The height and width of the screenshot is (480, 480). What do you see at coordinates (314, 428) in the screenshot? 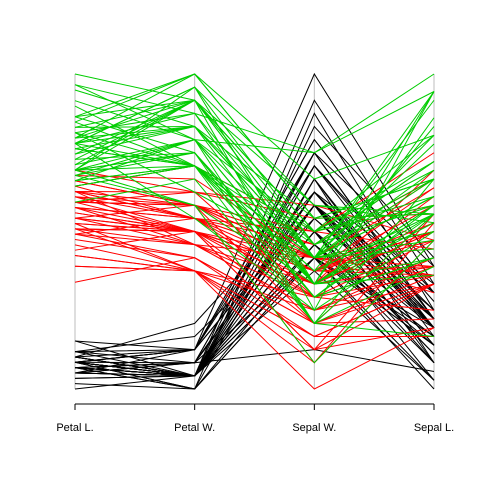
I see `axis-label: Sepal W.` at bounding box center [314, 428].